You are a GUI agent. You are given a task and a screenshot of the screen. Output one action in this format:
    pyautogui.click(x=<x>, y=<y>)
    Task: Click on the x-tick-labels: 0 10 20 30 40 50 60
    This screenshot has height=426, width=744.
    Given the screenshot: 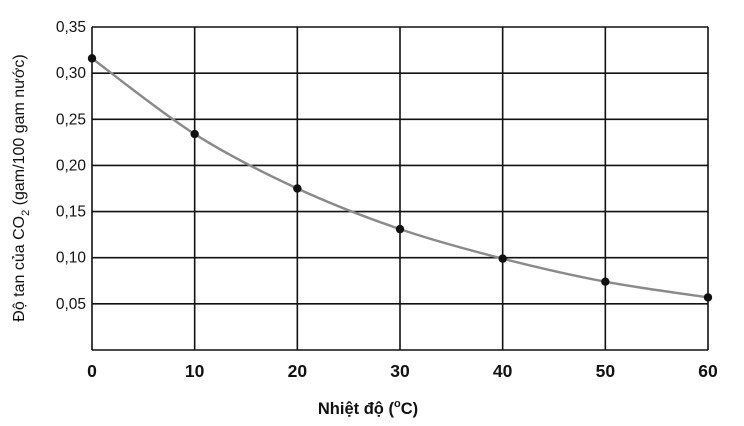 What is the action you would take?
    pyautogui.click(x=402, y=371)
    